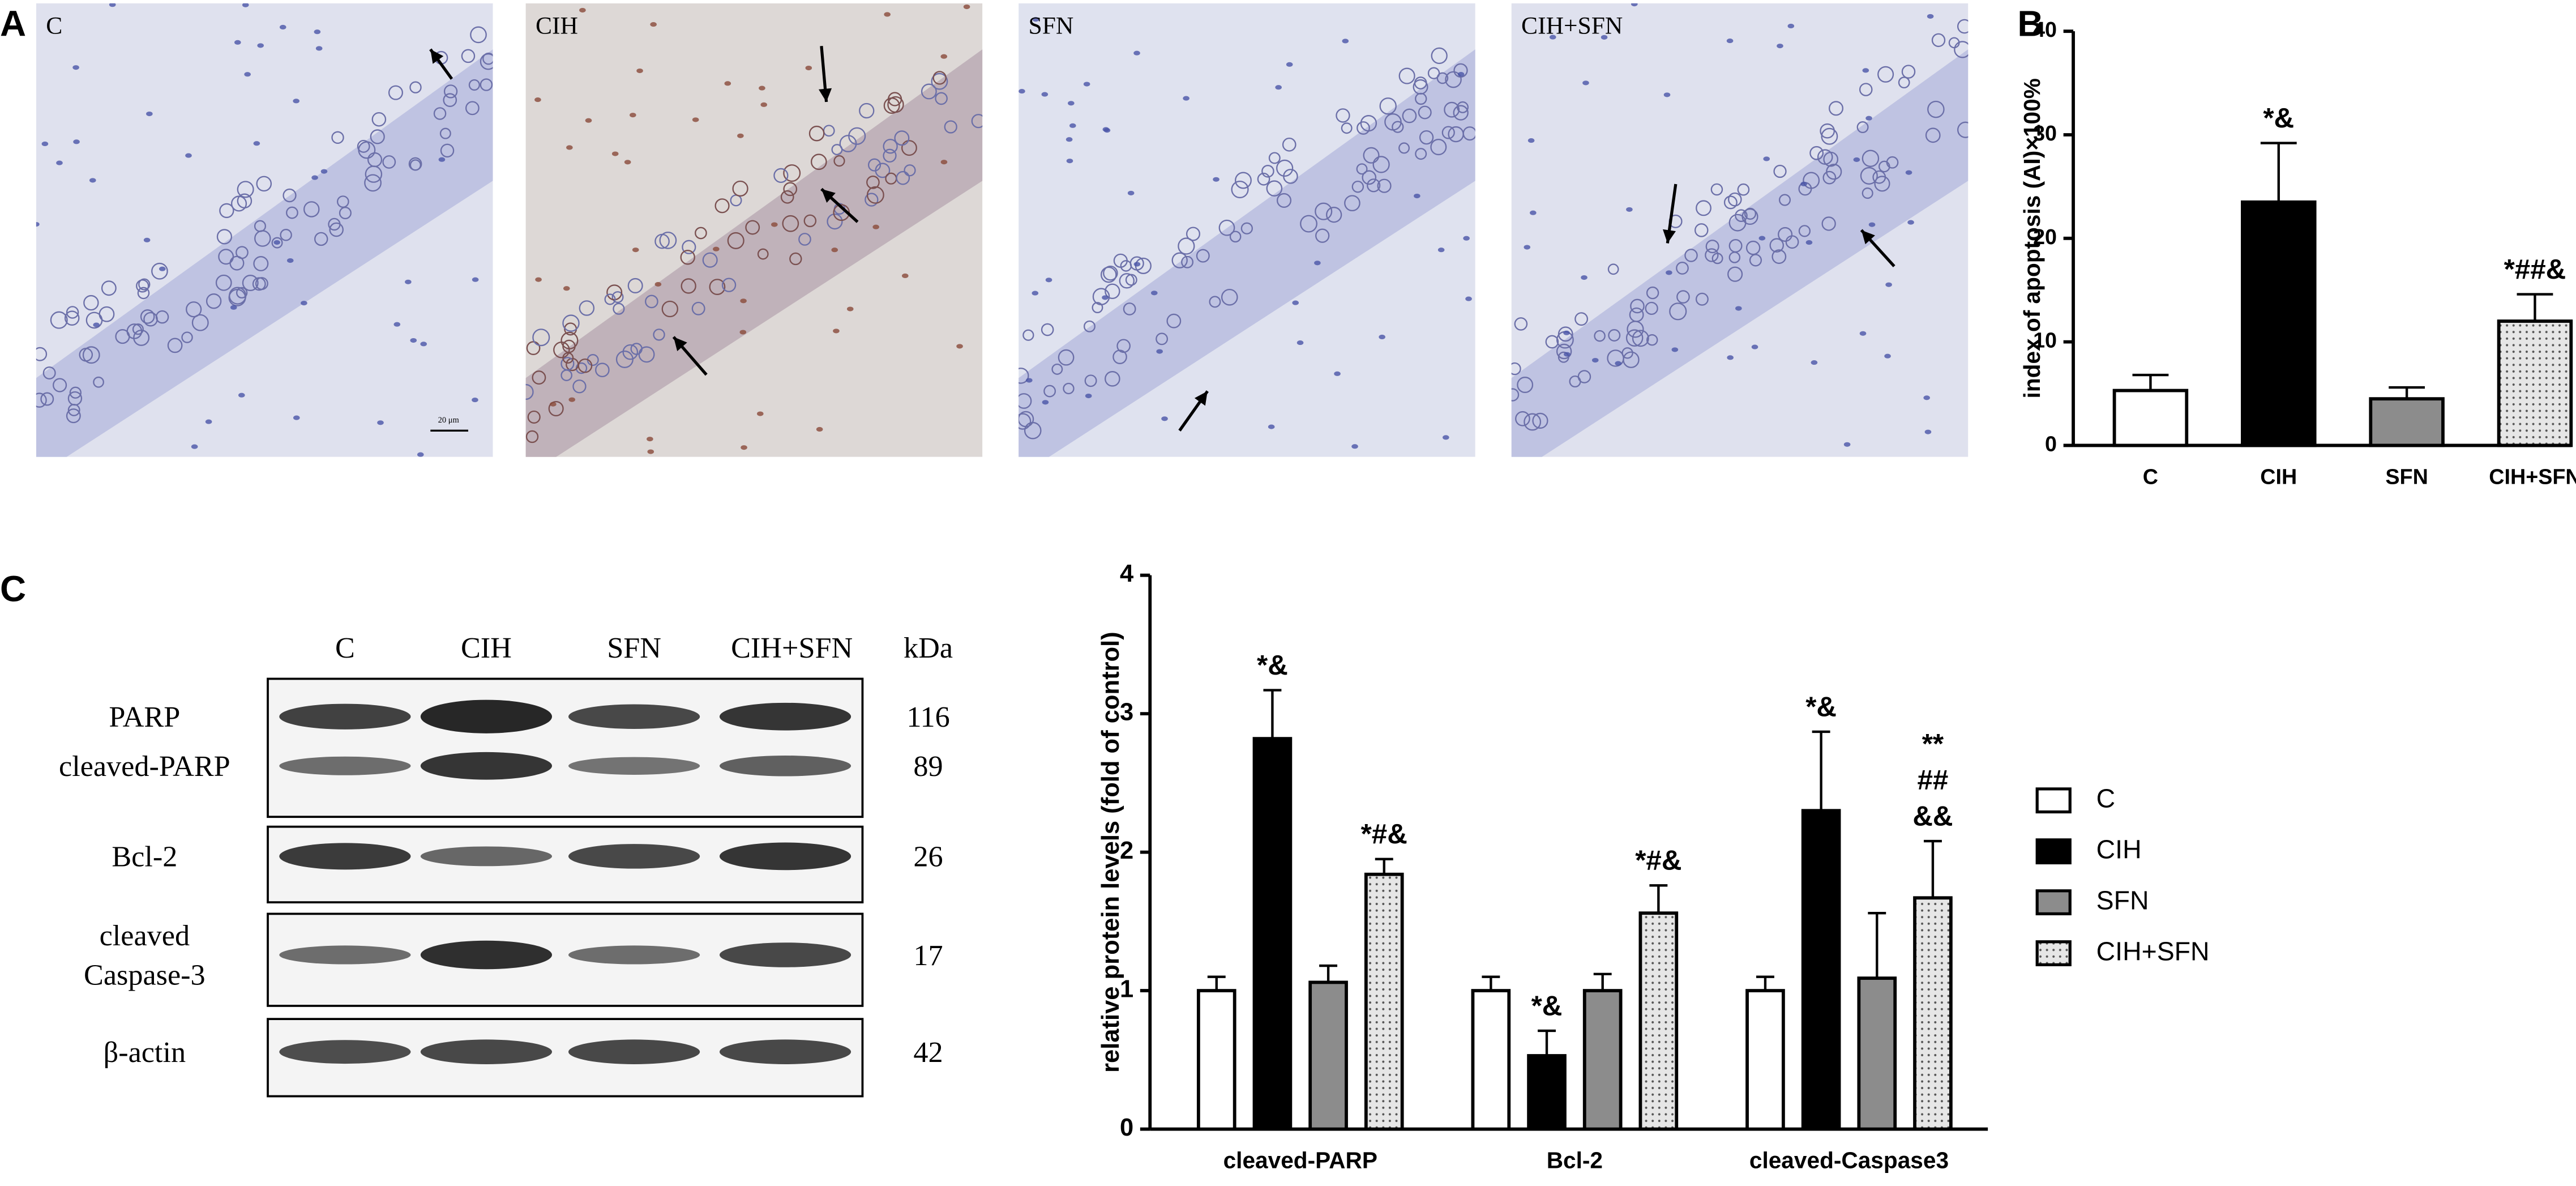 This screenshot has height=1186, width=2576. What do you see at coordinates (2119, 849) in the screenshot?
I see `legend-label: CIH` at bounding box center [2119, 849].